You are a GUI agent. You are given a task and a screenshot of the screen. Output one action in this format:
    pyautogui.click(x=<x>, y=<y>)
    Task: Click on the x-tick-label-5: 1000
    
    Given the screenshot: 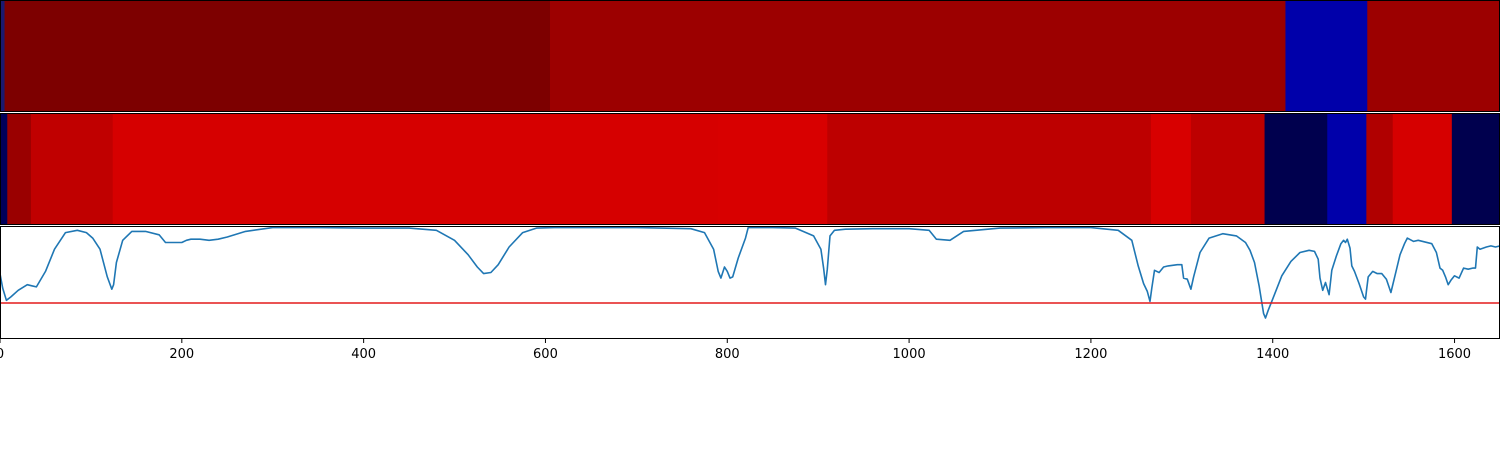 What is the action you would take?
    pyautogui.click(x=909, y=354)
    